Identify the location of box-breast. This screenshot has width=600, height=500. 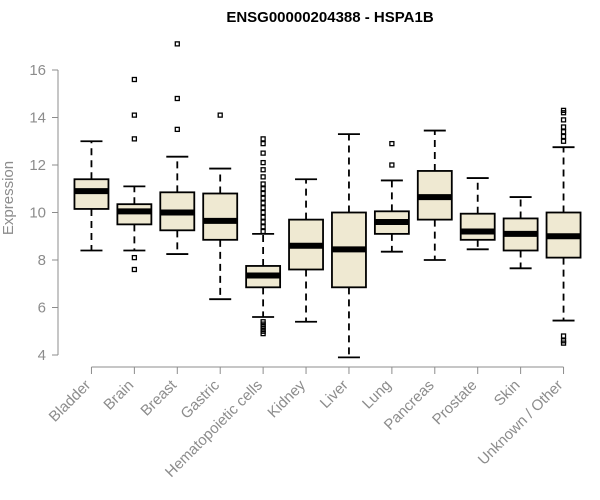
(177, 148).